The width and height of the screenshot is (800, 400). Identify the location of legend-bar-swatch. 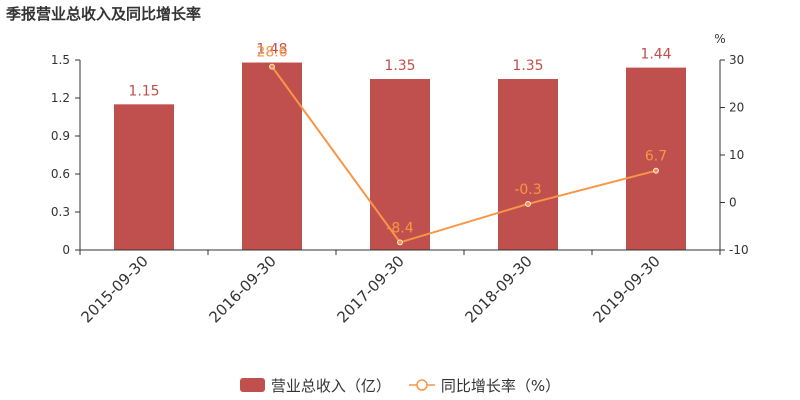
(252, 385).